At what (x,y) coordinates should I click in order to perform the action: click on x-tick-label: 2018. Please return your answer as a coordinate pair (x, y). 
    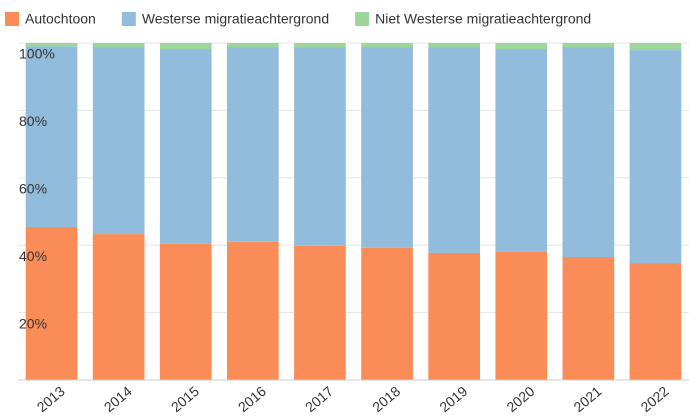
    Looking at the image, I should click on (386, 399).